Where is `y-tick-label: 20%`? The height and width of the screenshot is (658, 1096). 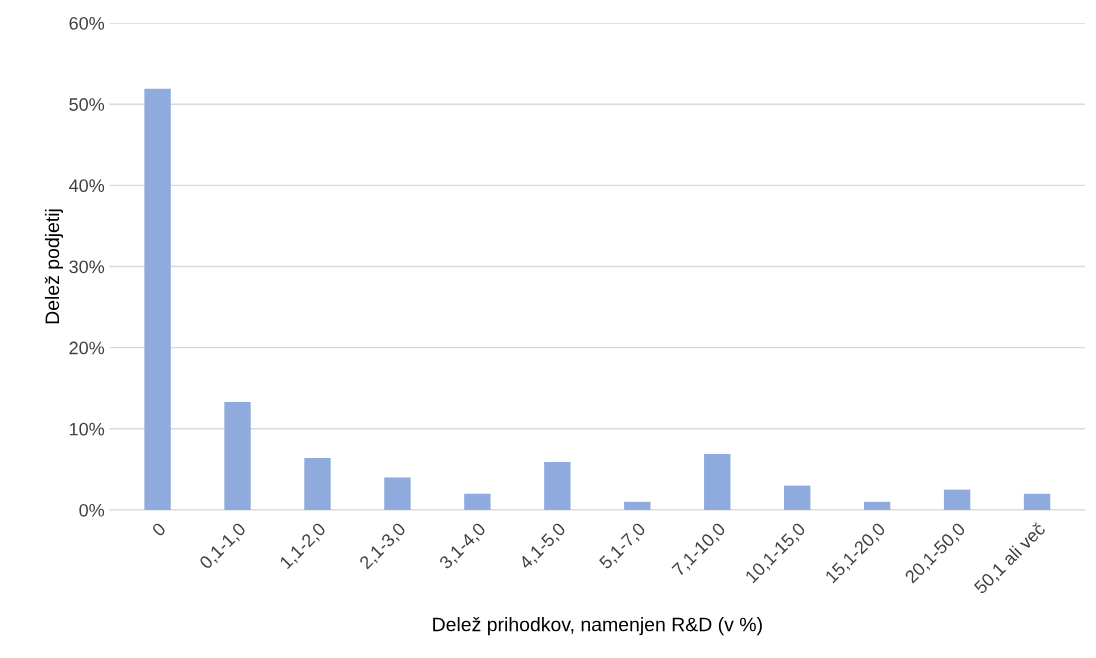 y-tick-label: 20% is located at coordinates (87, 348).